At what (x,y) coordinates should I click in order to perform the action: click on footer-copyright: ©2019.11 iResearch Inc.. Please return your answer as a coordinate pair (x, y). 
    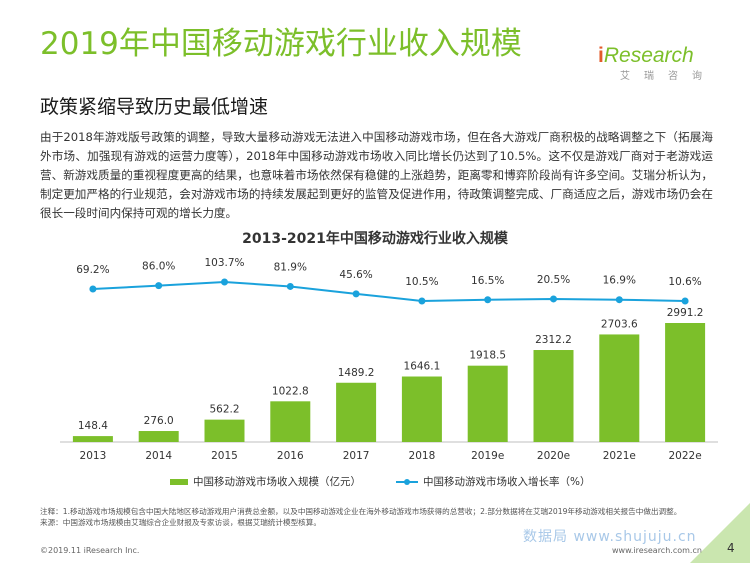
    Looking at the image, I should click on (90, 550).